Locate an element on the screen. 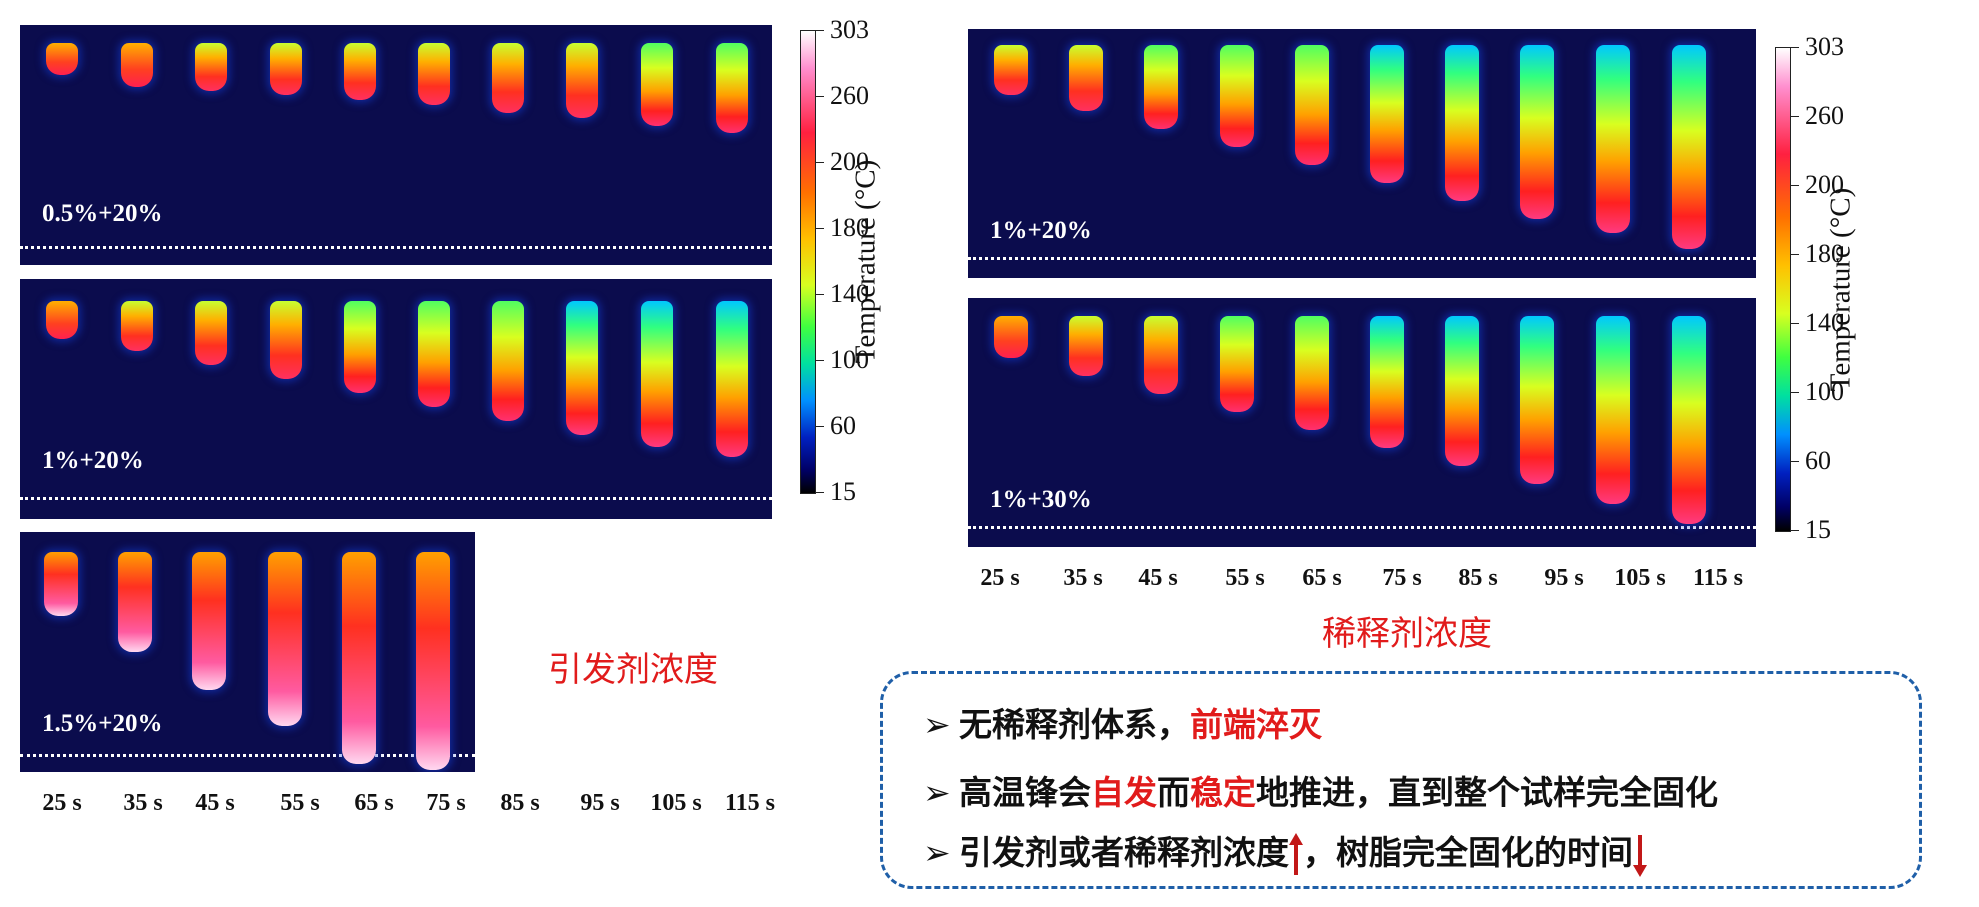 This screenshot has width=1979, height=907. decrease-arrow-icon is located at coordinates (1640, 855).